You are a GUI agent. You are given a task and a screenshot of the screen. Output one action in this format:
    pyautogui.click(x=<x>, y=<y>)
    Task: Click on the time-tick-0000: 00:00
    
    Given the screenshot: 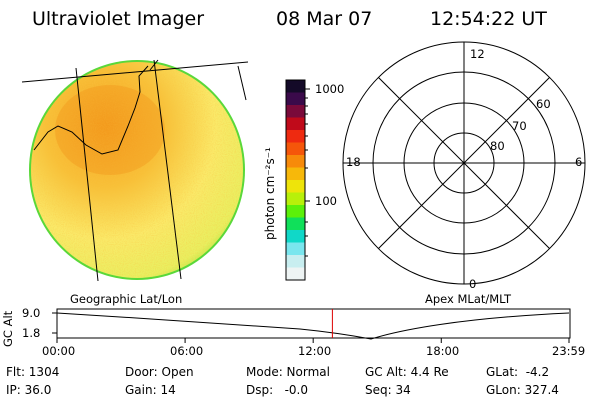 What is the action you would take?
    pyautogui.click(x=59, y=351)
    